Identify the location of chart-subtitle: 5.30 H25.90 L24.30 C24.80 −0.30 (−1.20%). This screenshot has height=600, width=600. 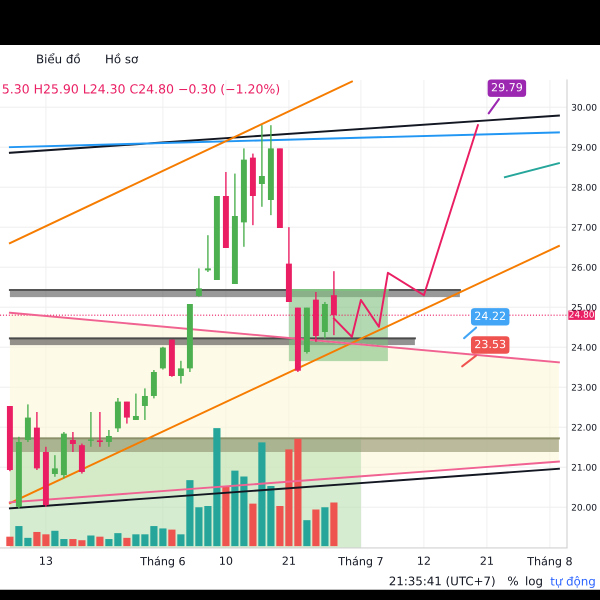
(141, 90).